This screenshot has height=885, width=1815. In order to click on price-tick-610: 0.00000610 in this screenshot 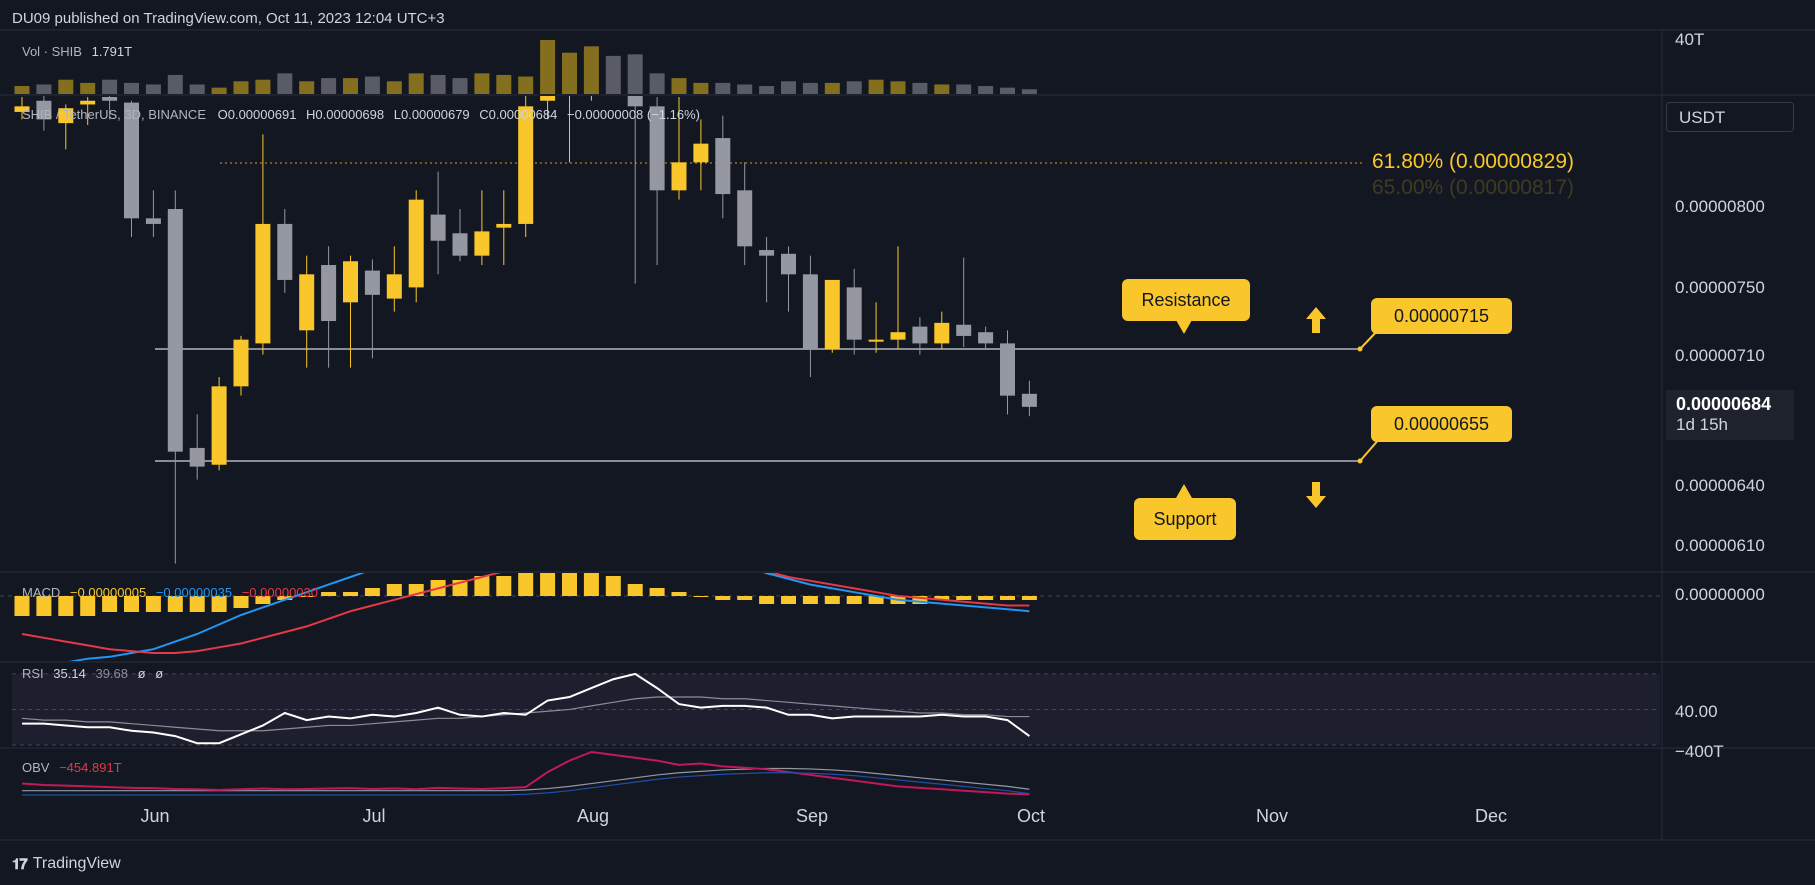, I will do `click(1720, 545)`.